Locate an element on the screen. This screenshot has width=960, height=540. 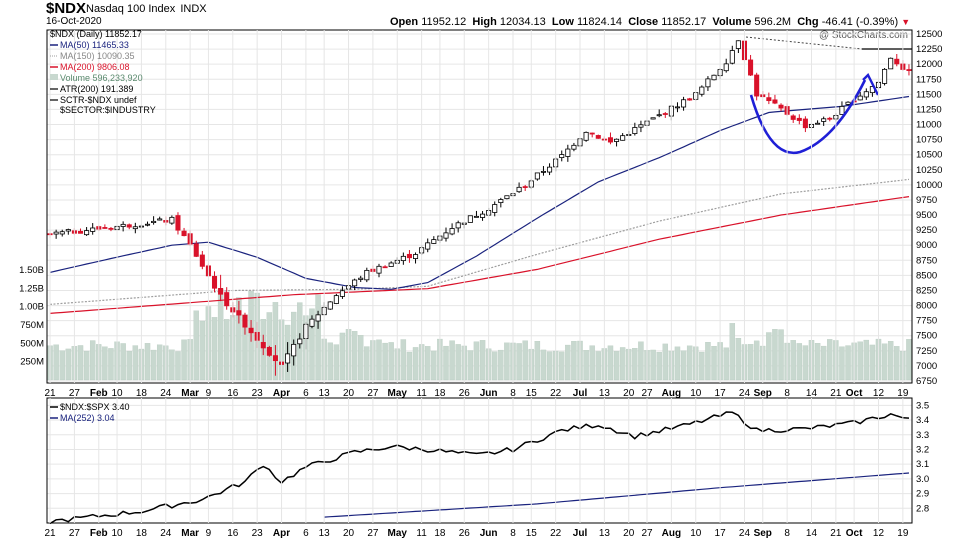
x-tick-label: 9 is located at coordinates (209, 393).